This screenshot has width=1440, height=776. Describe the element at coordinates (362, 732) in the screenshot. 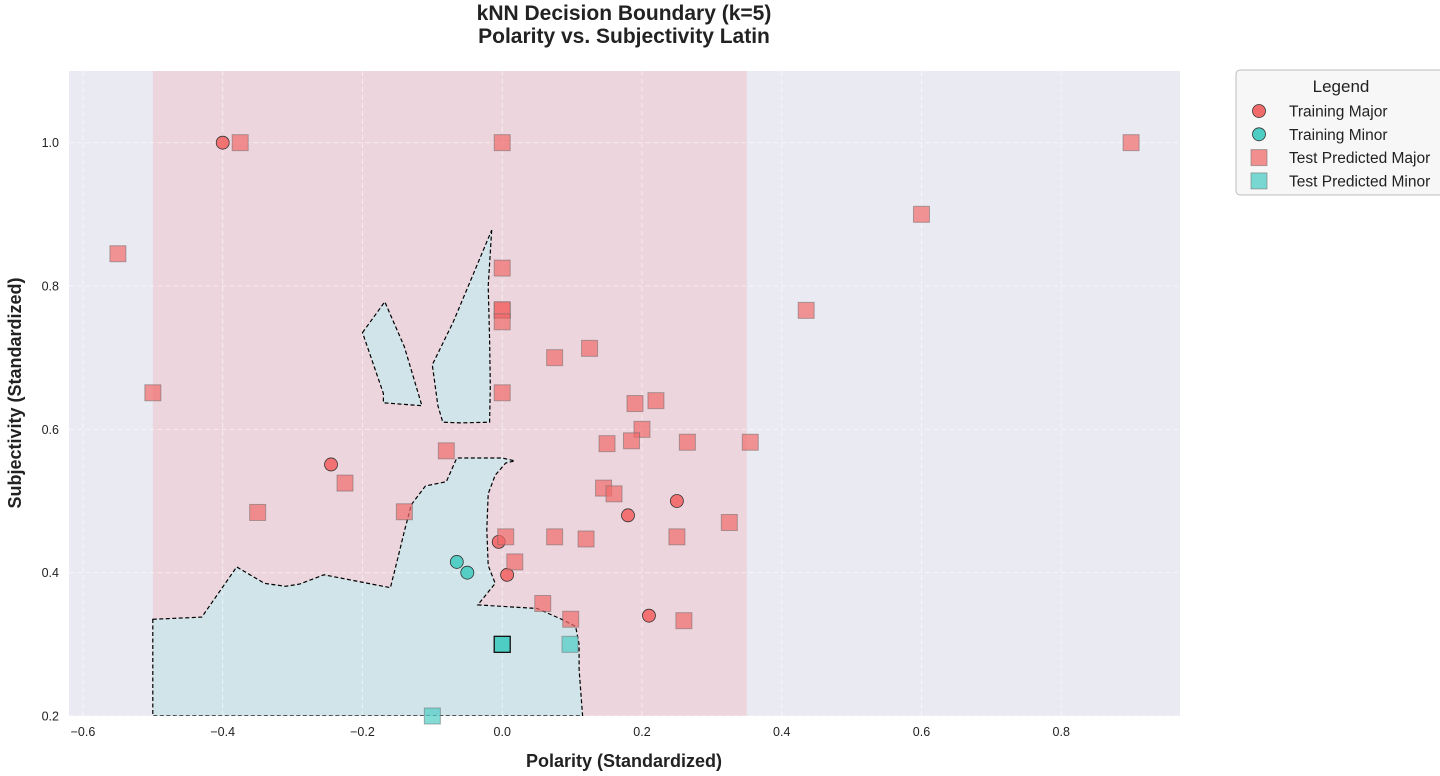

I see `x-tick-label: −0.2` at that location.